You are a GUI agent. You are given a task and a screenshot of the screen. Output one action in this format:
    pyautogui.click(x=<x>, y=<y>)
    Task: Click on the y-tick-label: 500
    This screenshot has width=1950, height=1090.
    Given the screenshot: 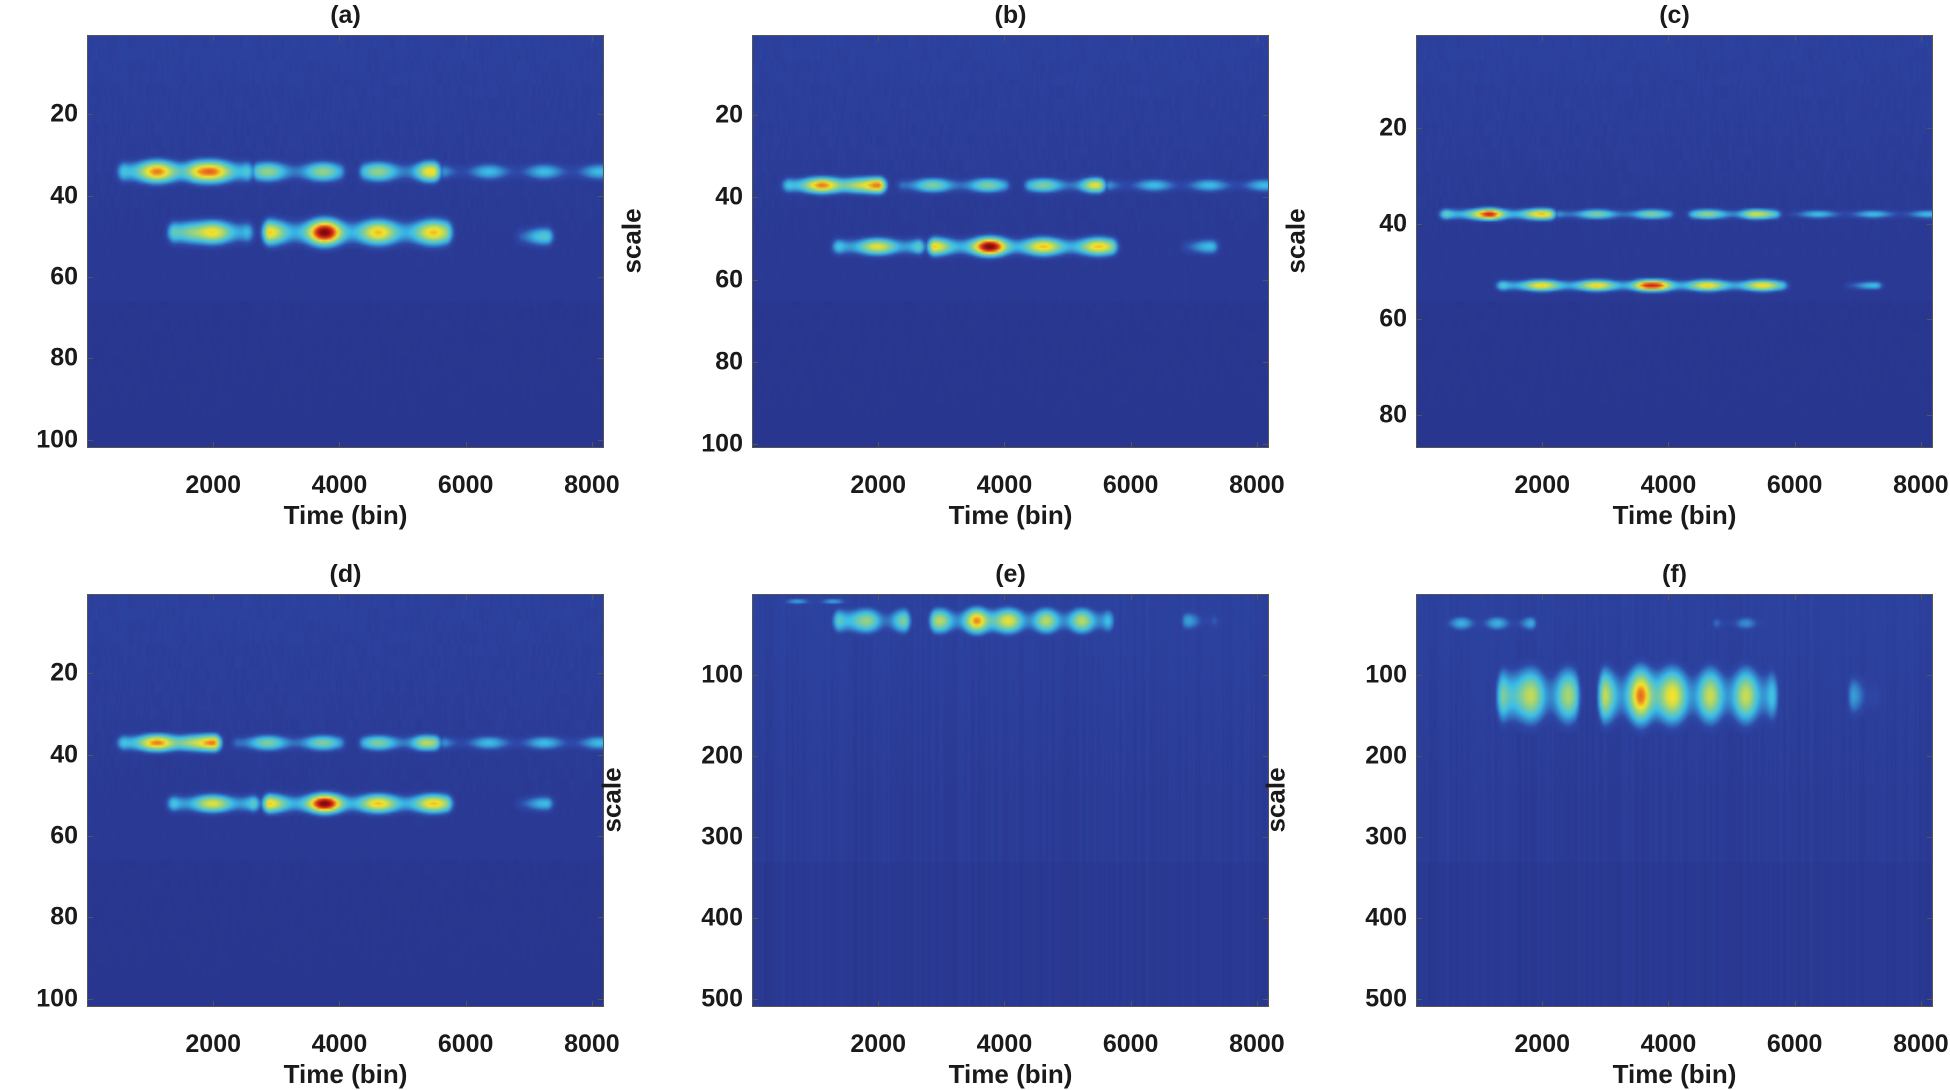 What is the action you would take?
    pyautogui.click(x=722, y=998)
    